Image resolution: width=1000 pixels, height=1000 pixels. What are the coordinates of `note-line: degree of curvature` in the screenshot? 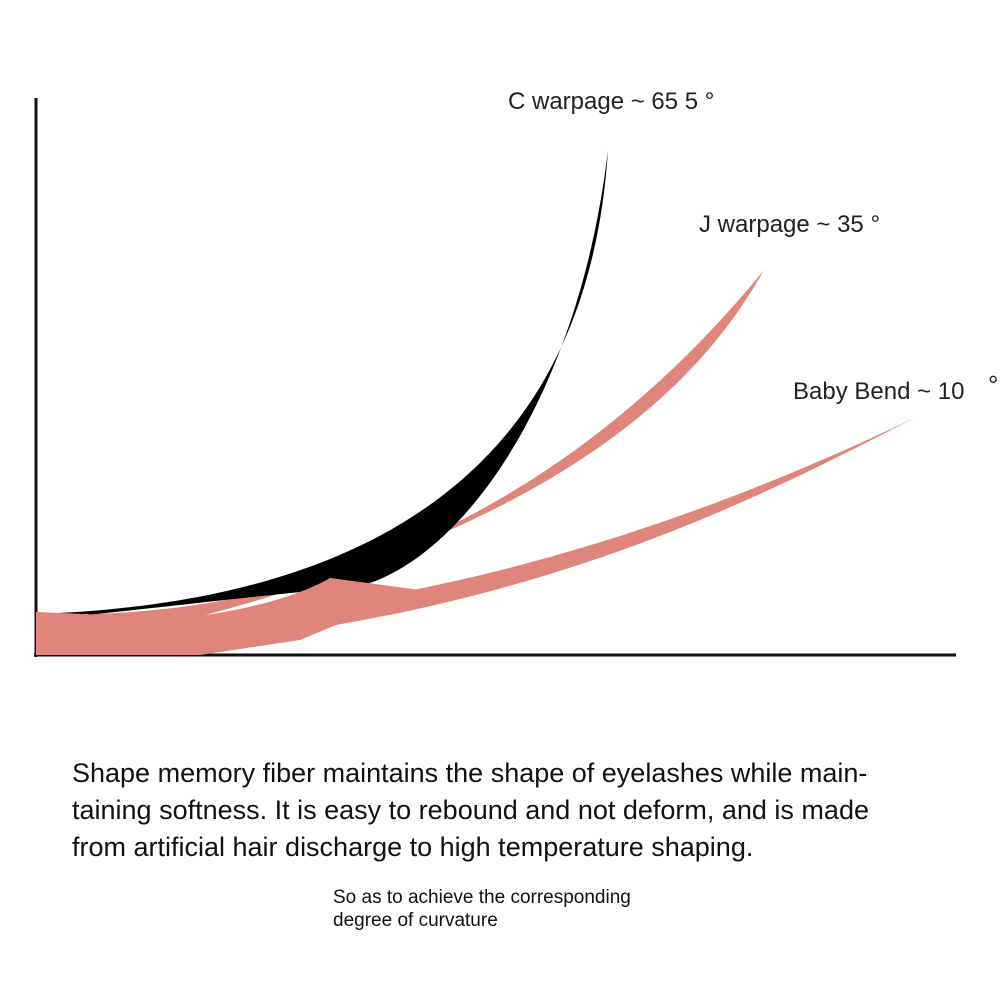 It's located at (415, 920).